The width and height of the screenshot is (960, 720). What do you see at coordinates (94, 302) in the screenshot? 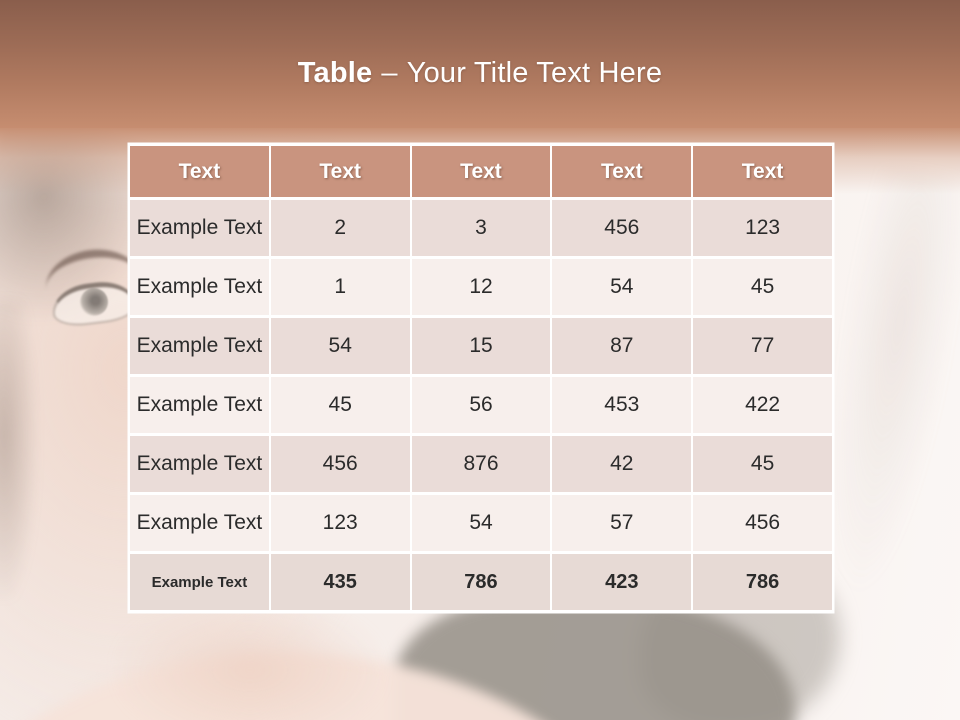
I see `eye-iris` at bounding box center [94, 302].